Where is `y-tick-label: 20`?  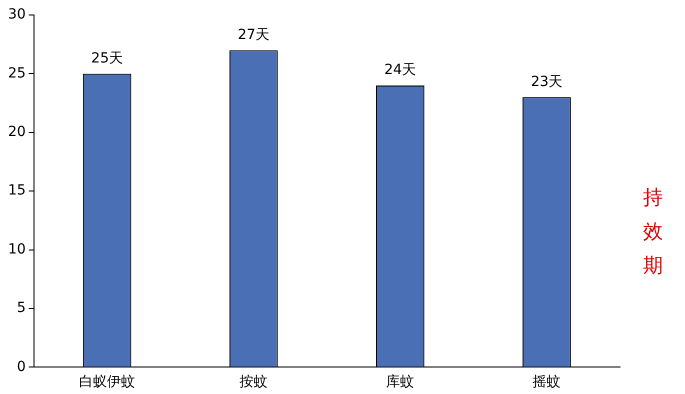
y-tick-label: 20 is located at coordinates (17, 132).